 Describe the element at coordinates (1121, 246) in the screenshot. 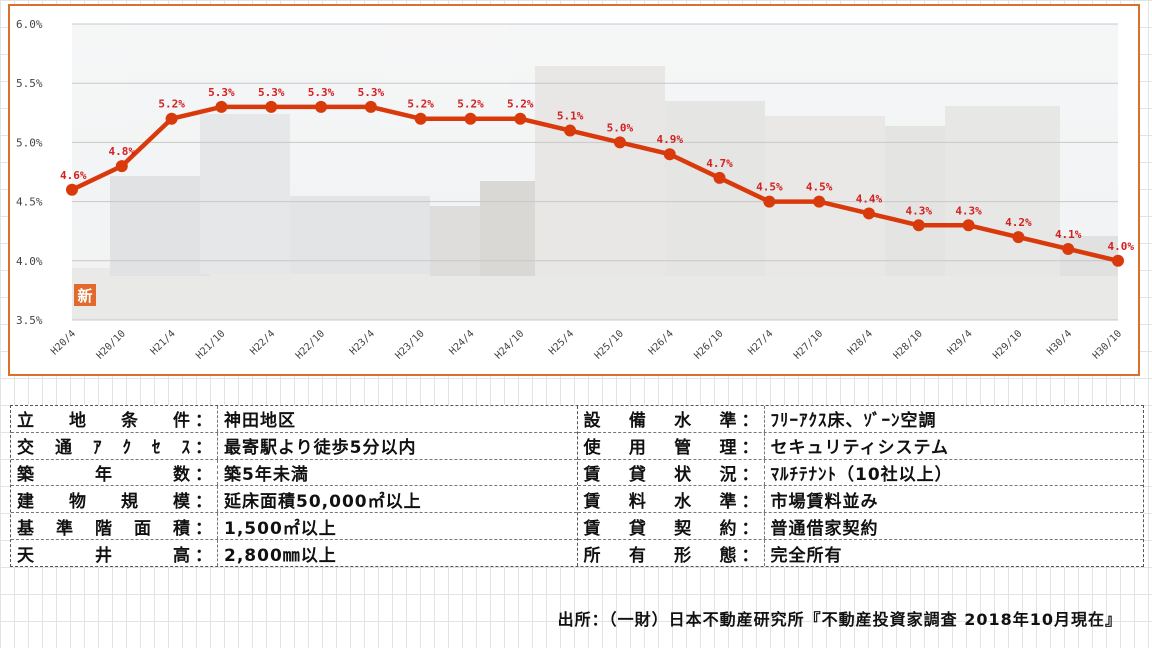

I see `data-label: 4.0%` at that location.